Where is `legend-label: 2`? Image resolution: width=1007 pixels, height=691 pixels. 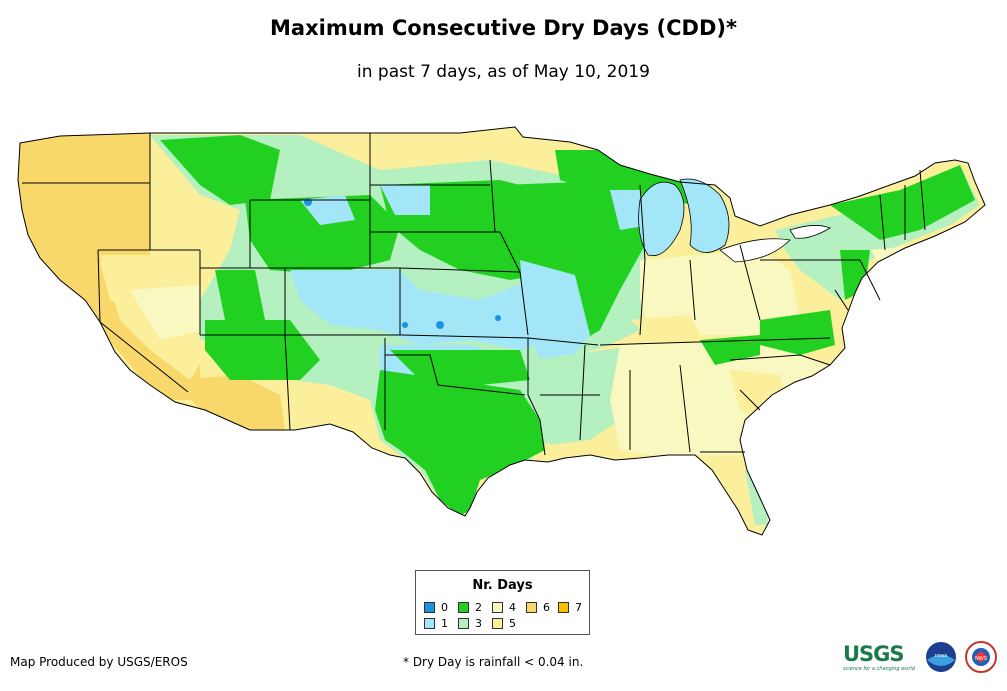
legend-label: 2 is located at coordinates (478, 607).